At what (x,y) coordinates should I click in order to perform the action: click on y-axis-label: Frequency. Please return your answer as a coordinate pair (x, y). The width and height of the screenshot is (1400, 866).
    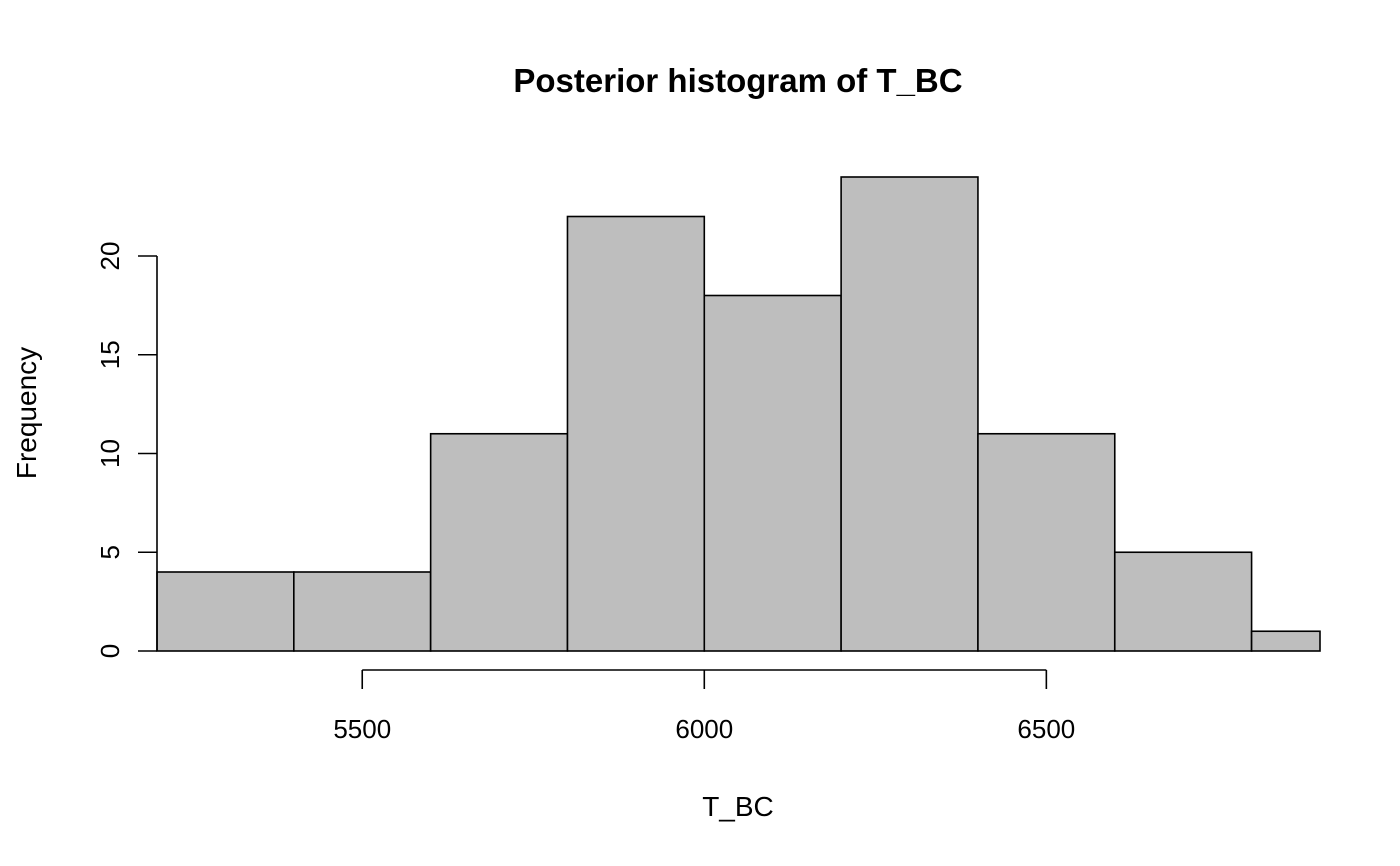
    Looking at the image, I should click on (26, 413).